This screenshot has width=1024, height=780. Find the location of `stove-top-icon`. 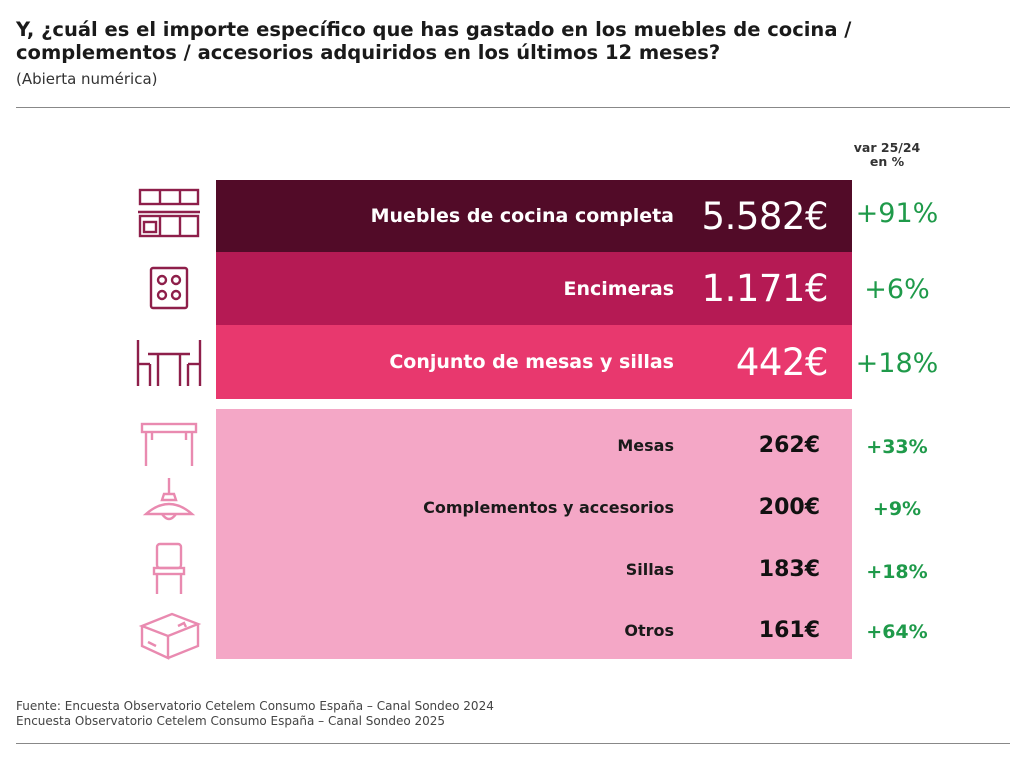

stove-top-icon is located at coordinates (169, 288).